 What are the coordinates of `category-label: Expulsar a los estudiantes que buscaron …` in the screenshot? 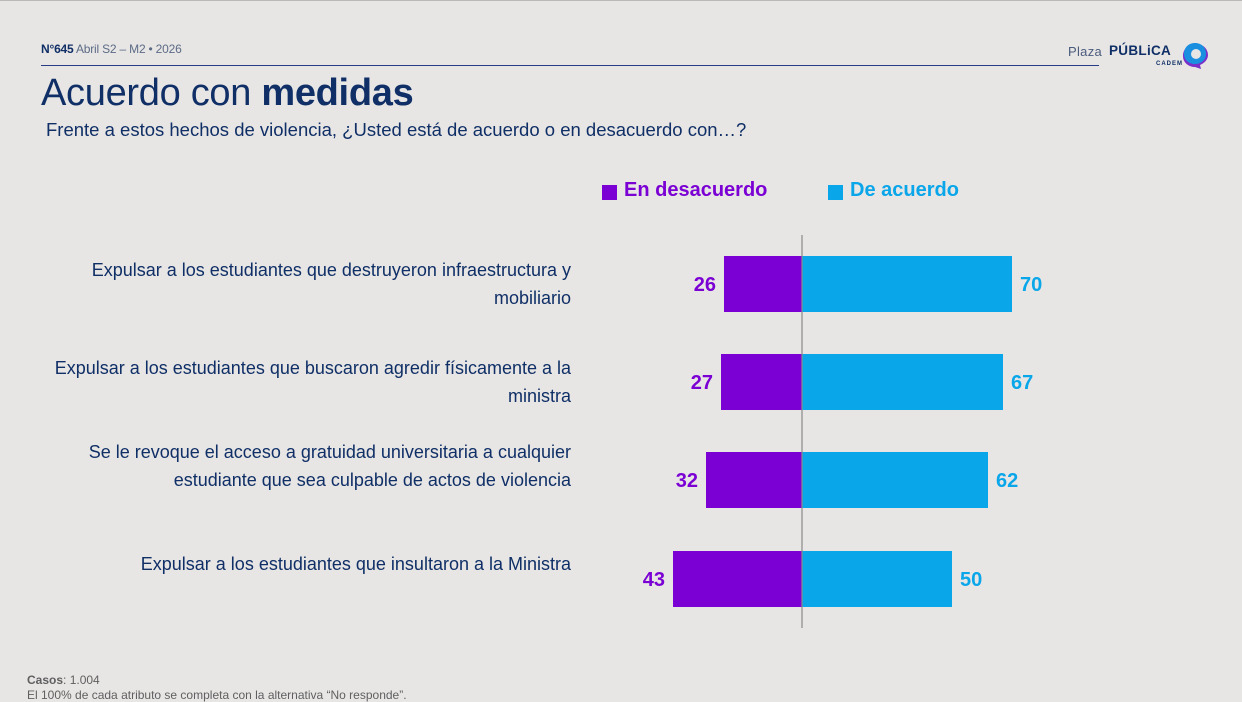 It's located at (312, 382).